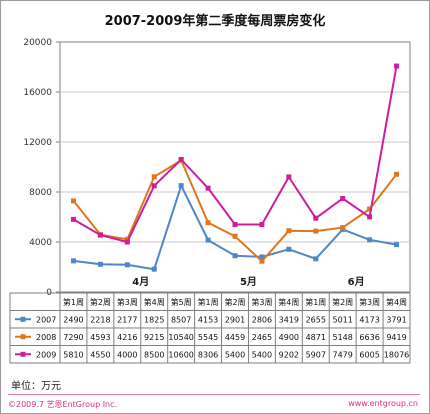  What do you see at coordinates (215, 21) in the screenshot?
I see `chart-title: 2007-2009年第二季度每周票房变化` at bounding box center [215, 21].